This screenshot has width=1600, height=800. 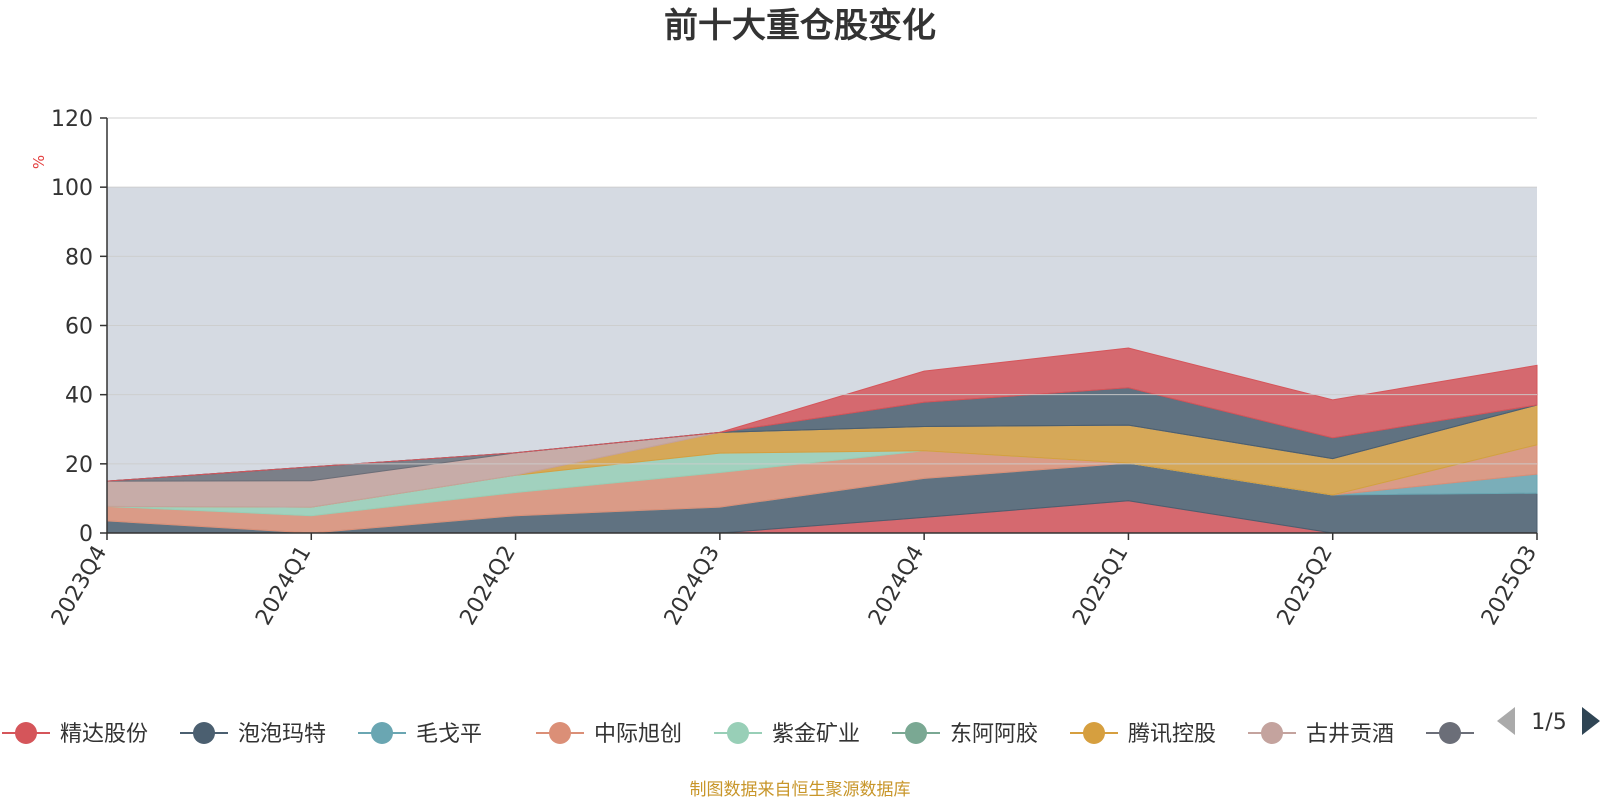 What do you see at coordinates (283, 586) in the screenshot?
I see `x-tick-label: 2024Q1` at bounding box center [283, 586].